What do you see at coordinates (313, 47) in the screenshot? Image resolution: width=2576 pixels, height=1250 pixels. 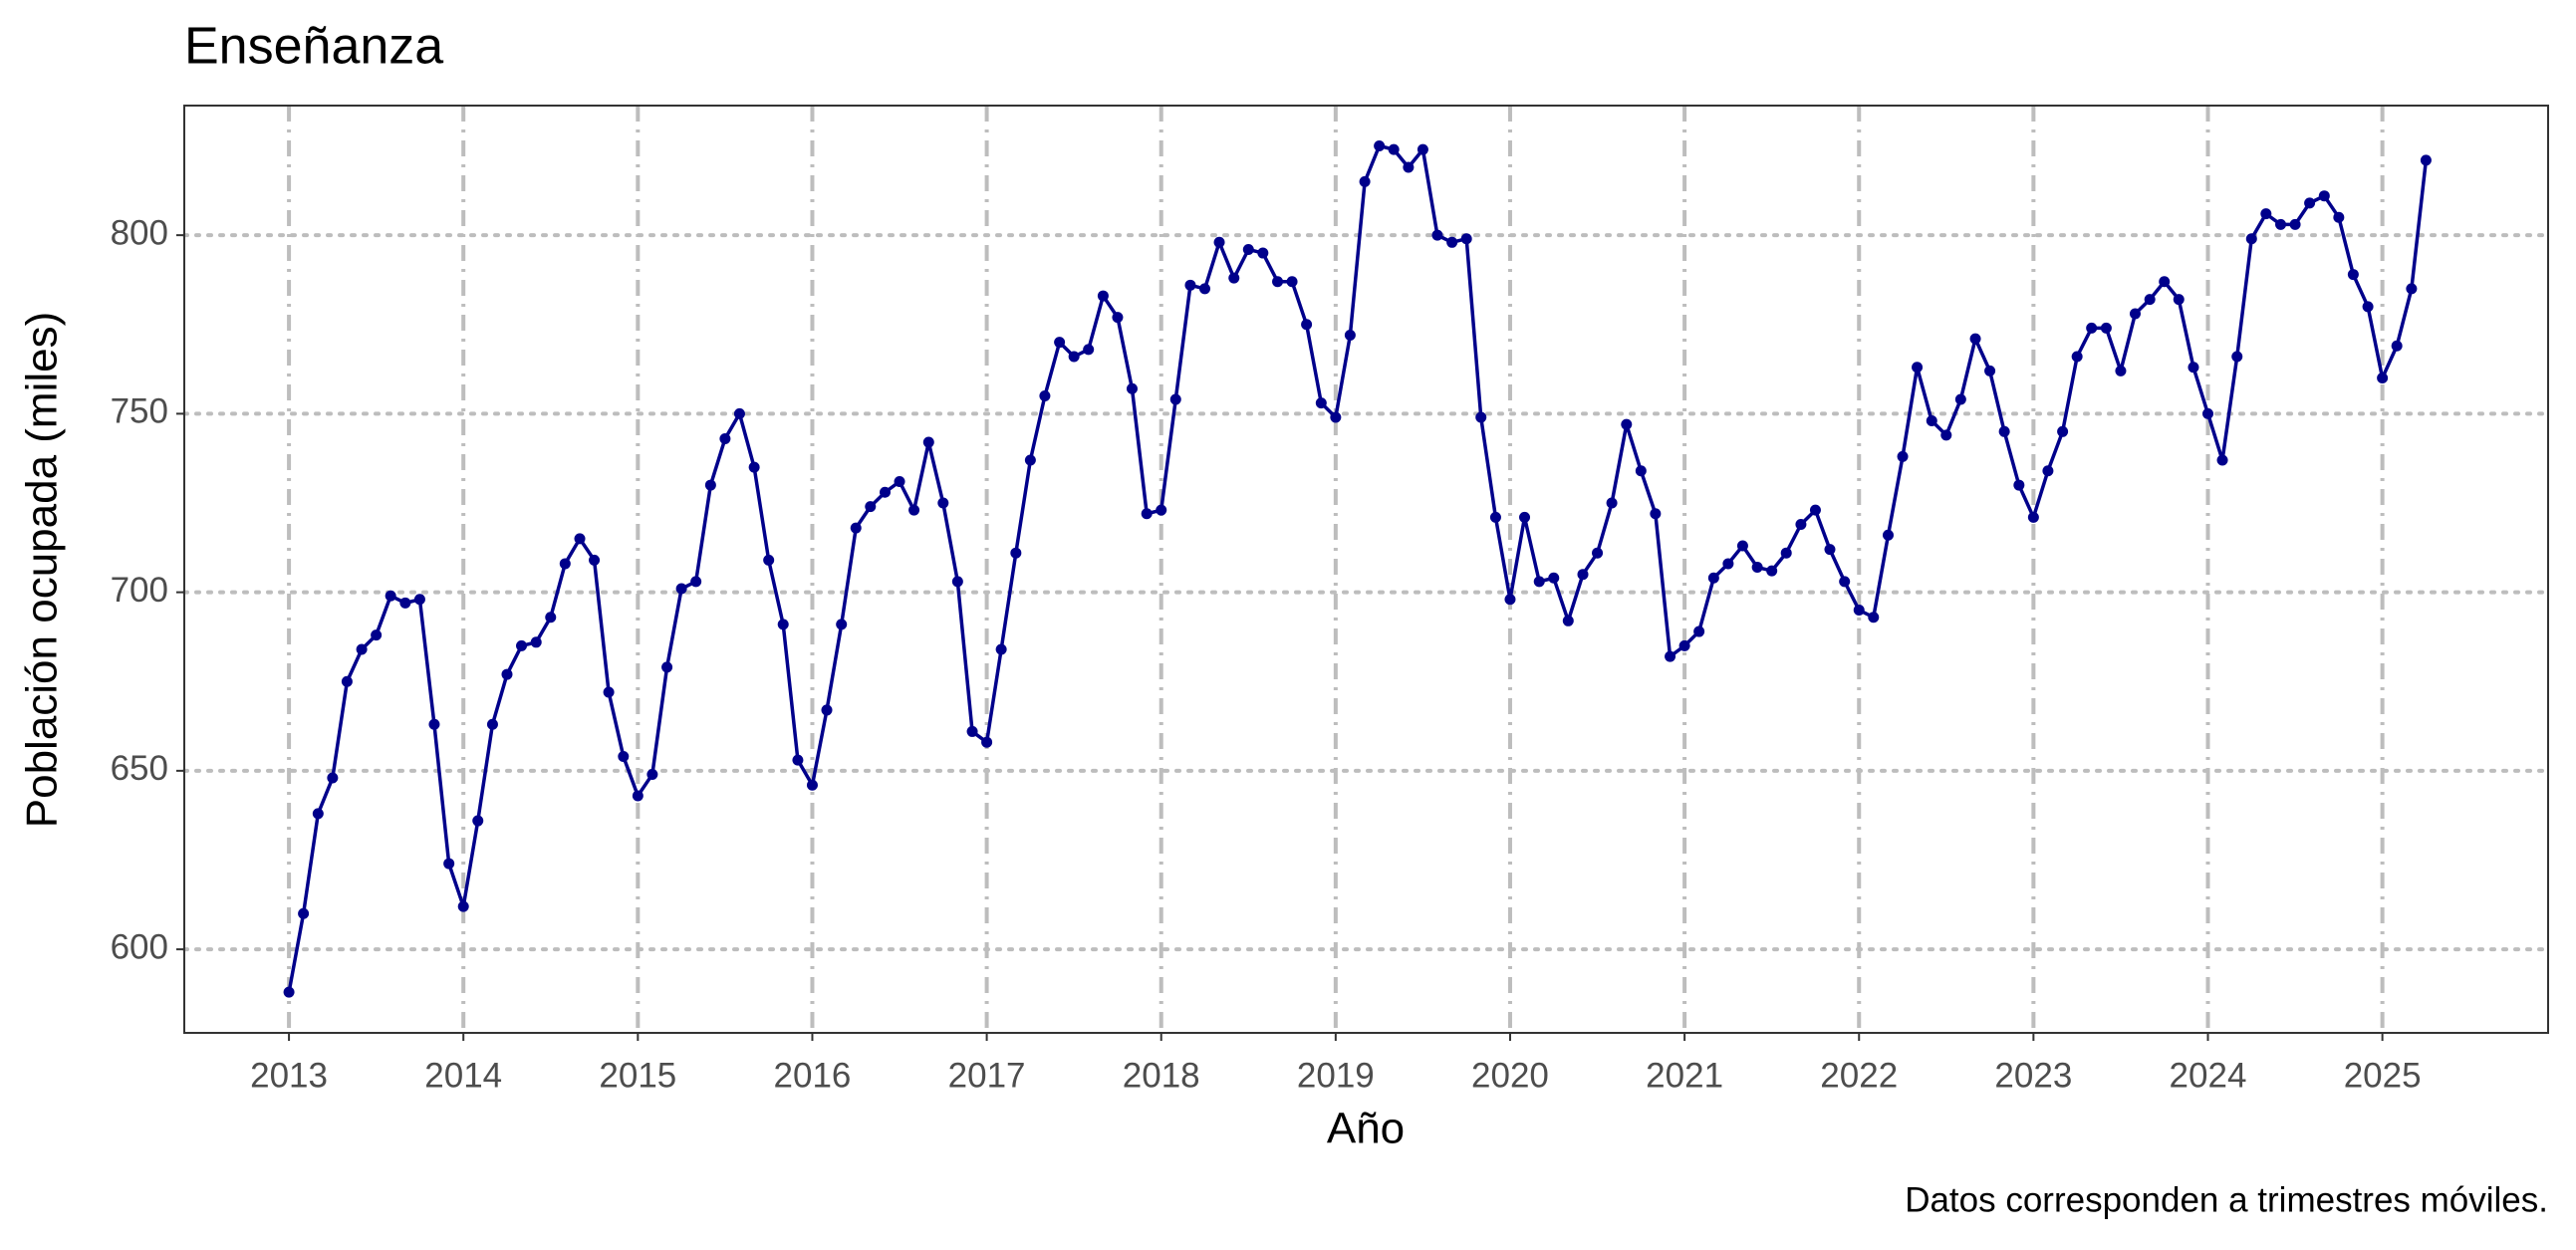 I see `chart-title: Enseñanza` at bounding box center [313, 47].